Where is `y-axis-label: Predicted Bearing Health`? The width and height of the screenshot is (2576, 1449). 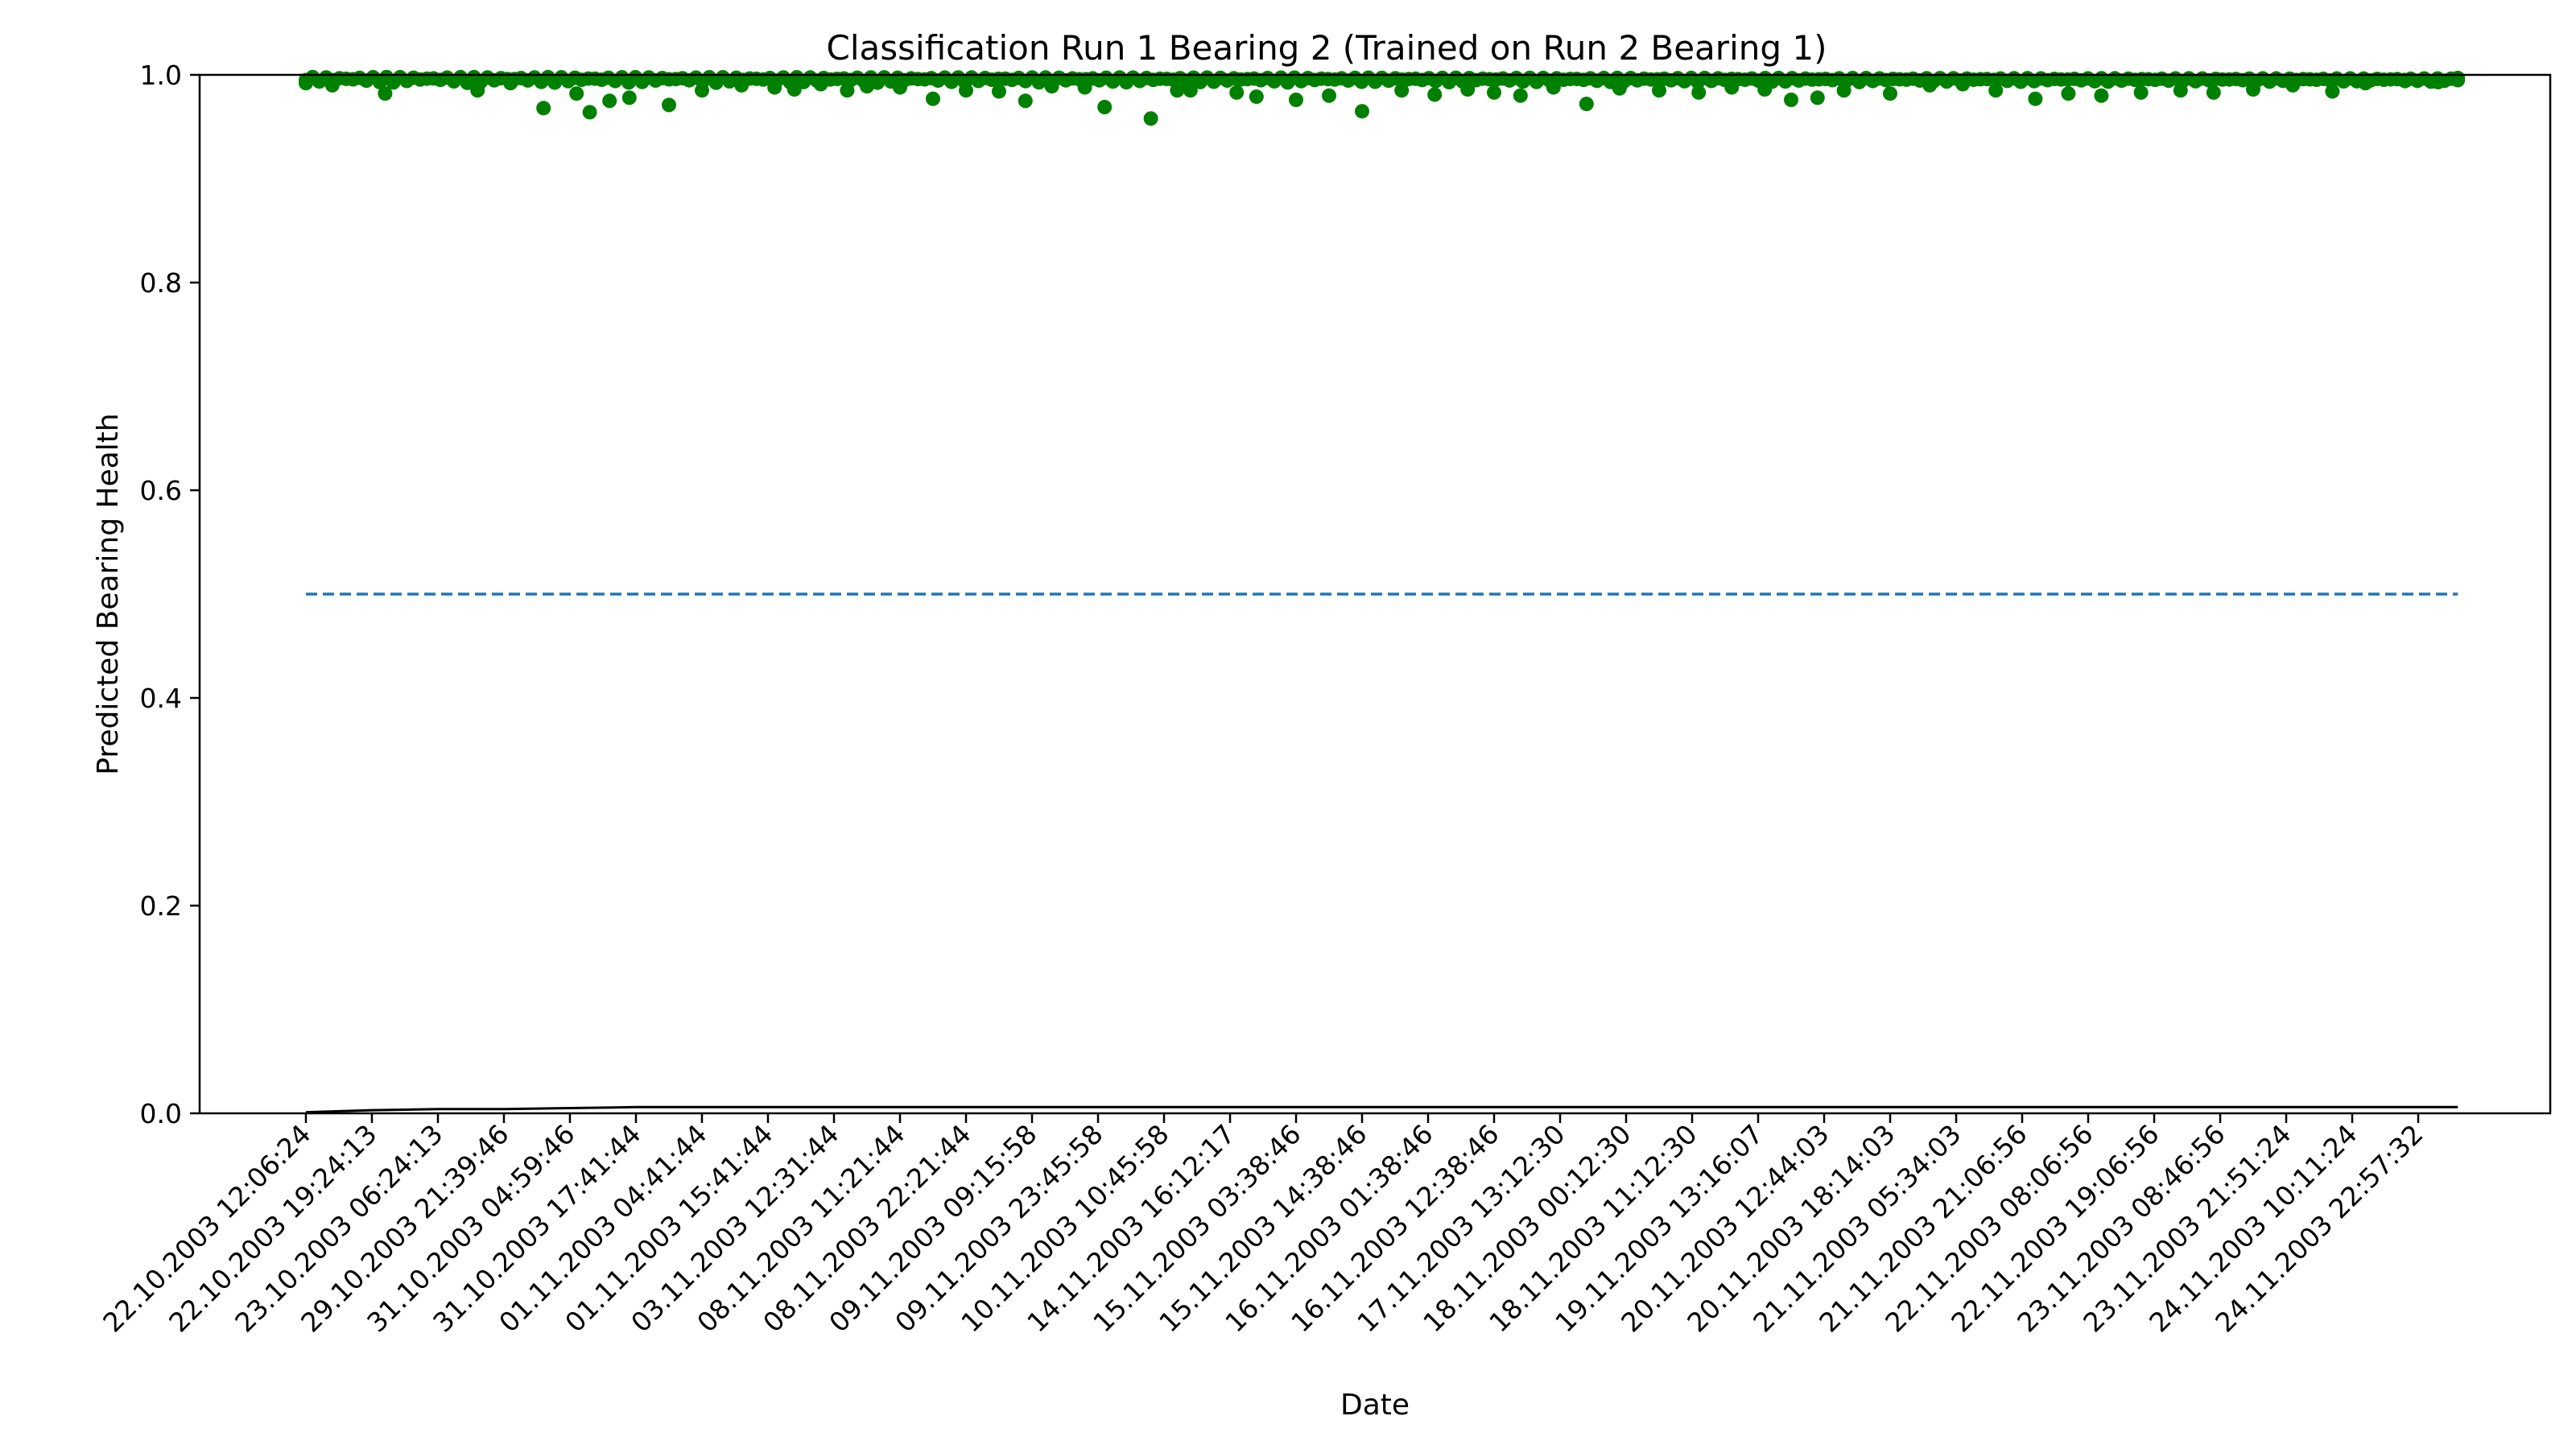
y-axis-label: Predicted Bearing Health is located at coordinates (108, 593).